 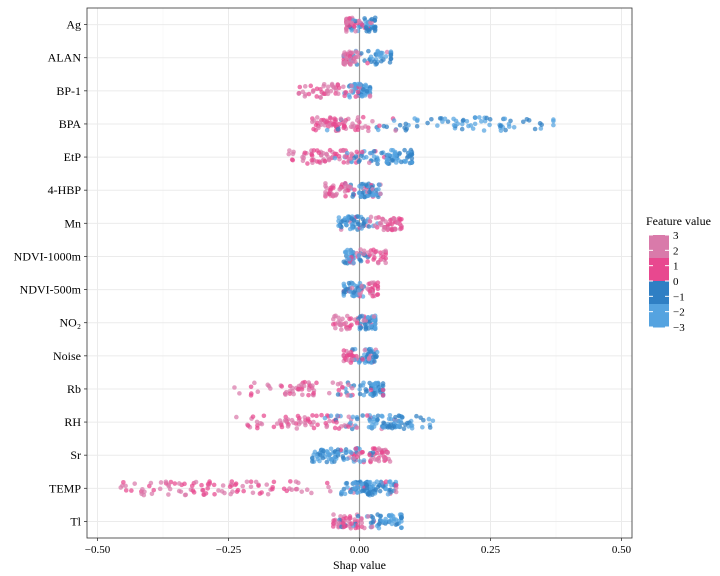 What do you see at coordinates (74, 389) in the screenshot?
I see `y-tick-label: Rb` at bounding box center [74, 389].